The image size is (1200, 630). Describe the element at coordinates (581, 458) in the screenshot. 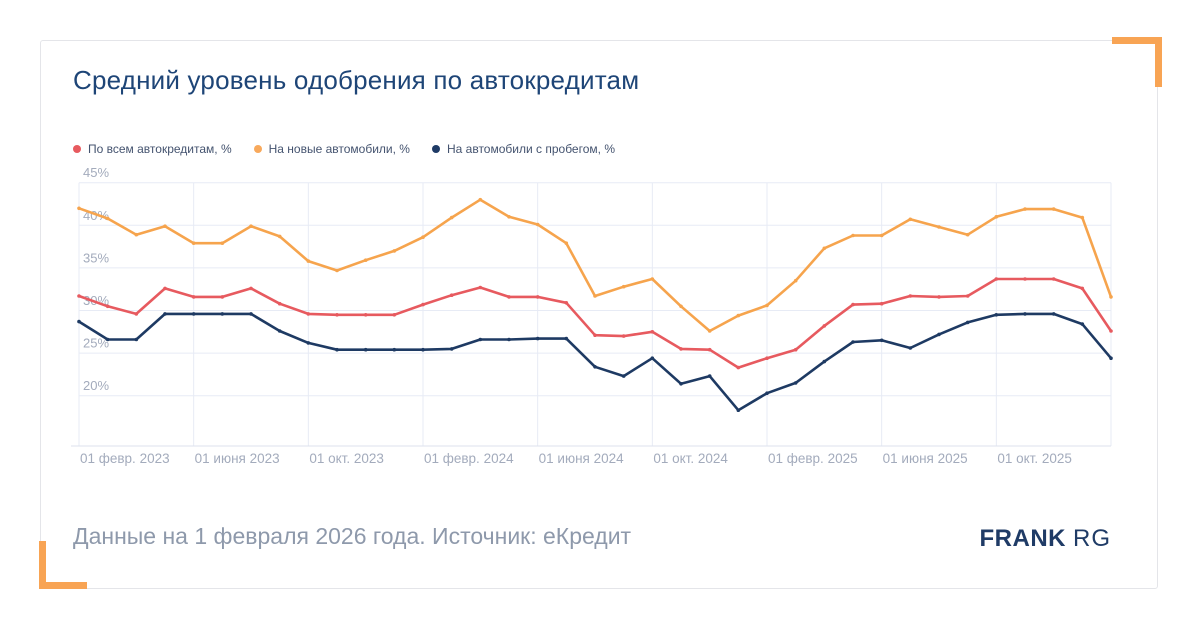

I see `svg-text: 01 июня 2024` at that location.